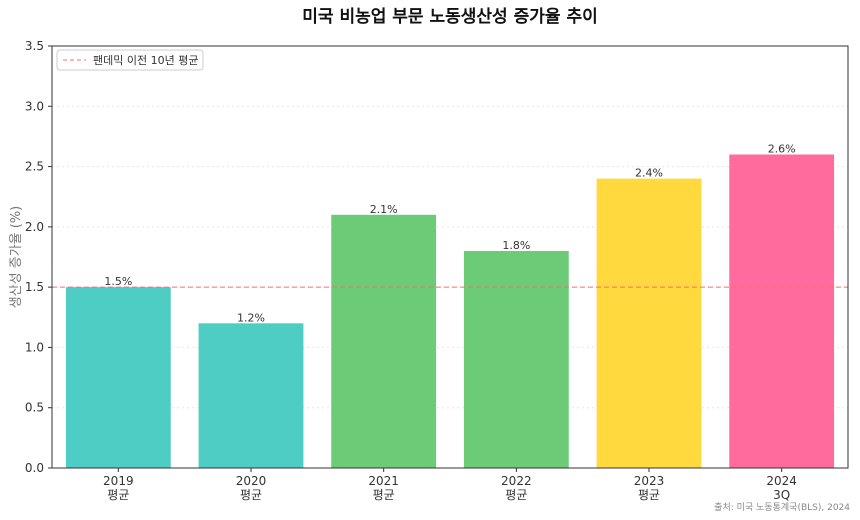 The width and height of the screenshot is (860, 520). Describe the element at coordinates (516, 481) in the screenshot. I see `x-tick-label-year: 2022` at that location.